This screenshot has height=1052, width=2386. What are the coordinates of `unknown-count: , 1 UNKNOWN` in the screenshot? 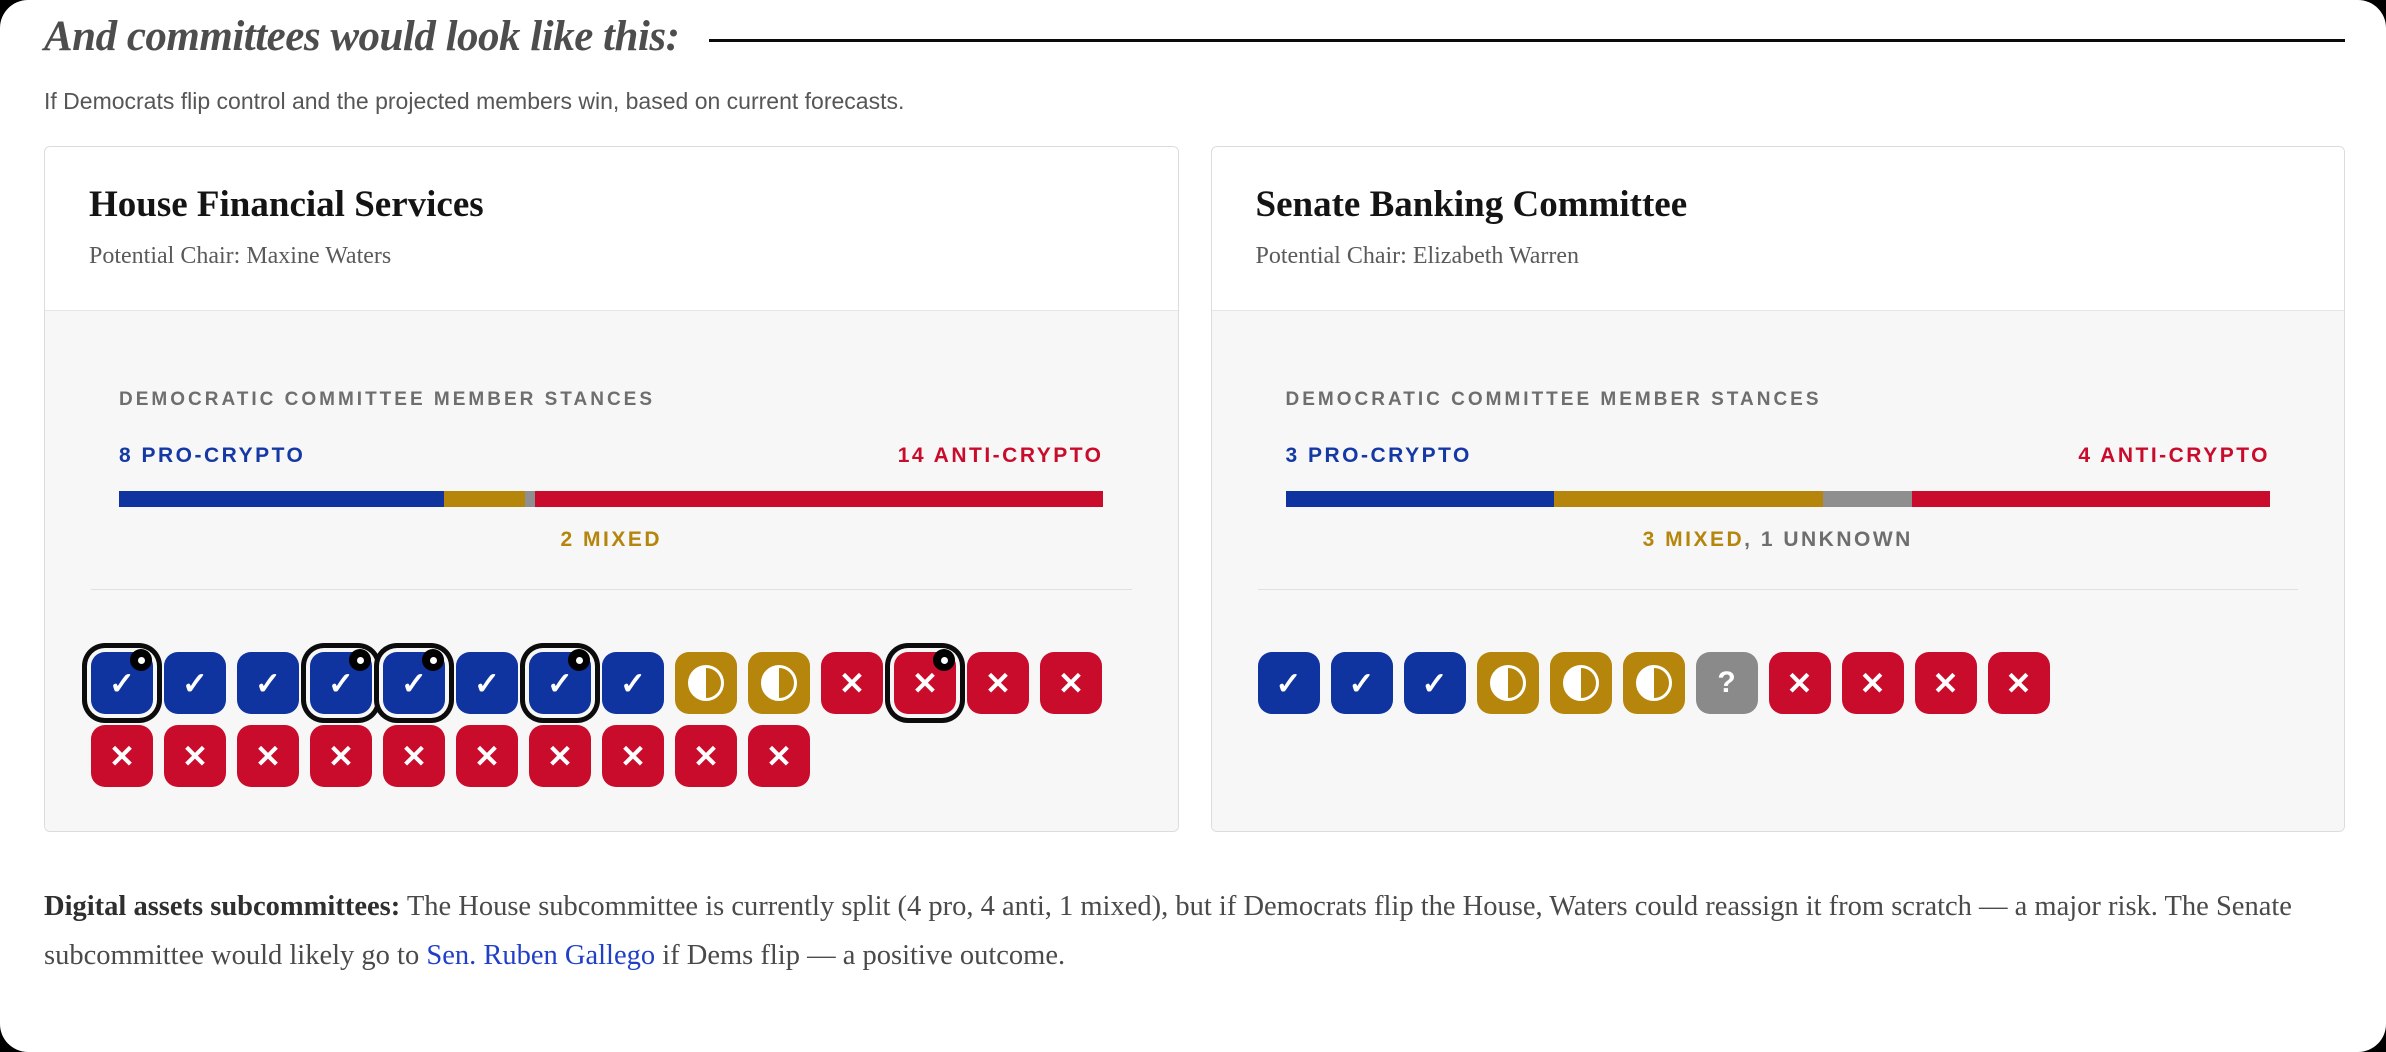 It's located at (1828, 539).